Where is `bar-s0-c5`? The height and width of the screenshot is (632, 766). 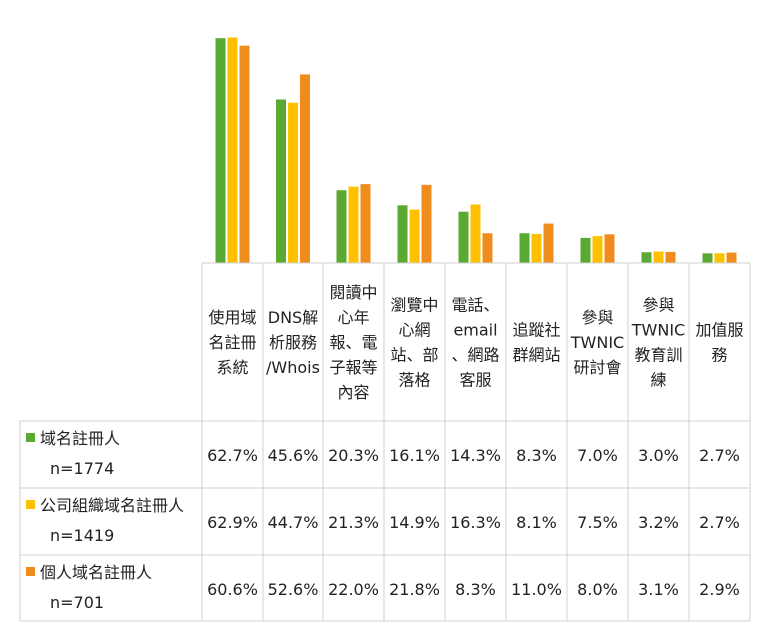
bar-s0-c5 is located at coordinates (524, 248).